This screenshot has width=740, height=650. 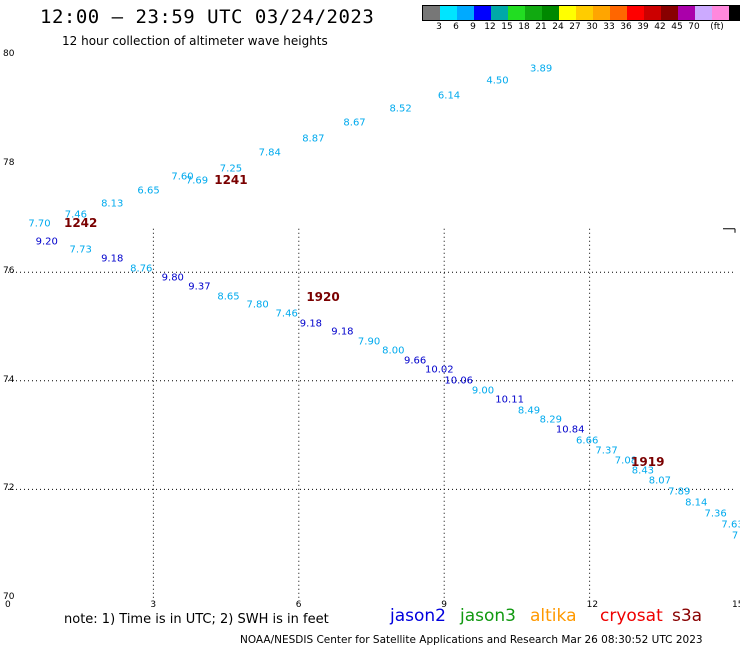 What do you see at coordinates (677, 27) in the screenshot?
I see `colorbar-label: 45` at bounding box center [677, 27].